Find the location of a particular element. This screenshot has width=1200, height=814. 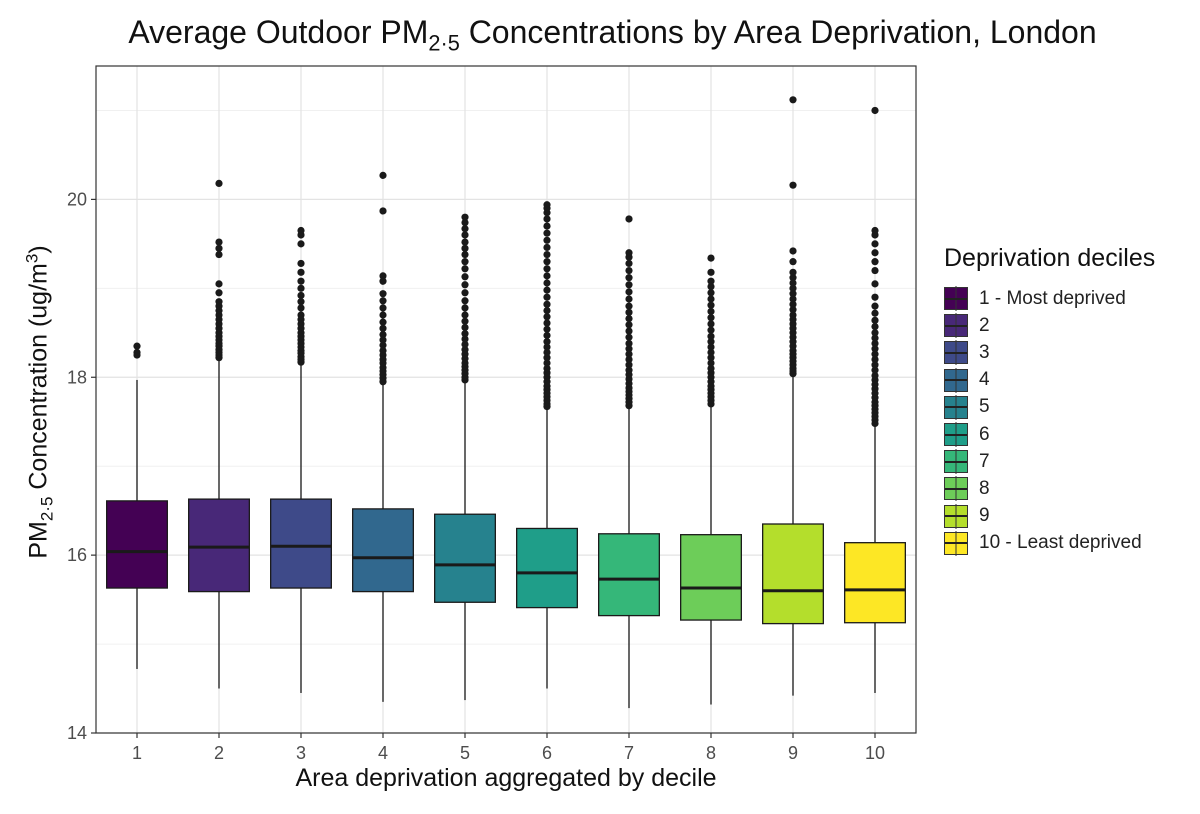

x-tick-label: 6 is located at coordinates (547, 753).